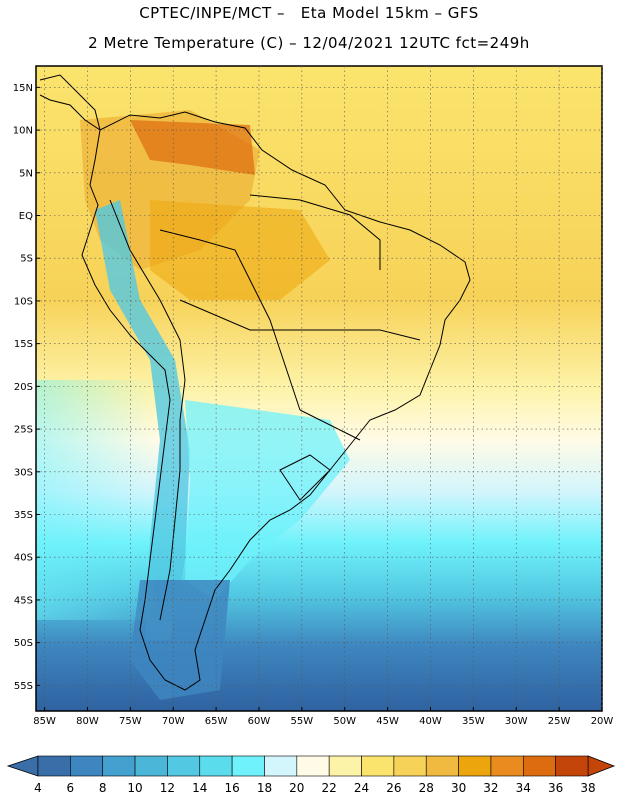 The image size is (618, 800). I want to click on lon-label: 20W, so click(602, 721).